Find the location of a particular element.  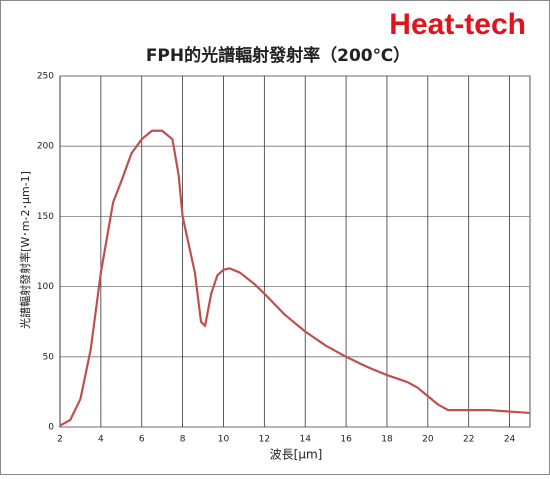

y-tick-label: 100 is located at coordinates (45, 287).